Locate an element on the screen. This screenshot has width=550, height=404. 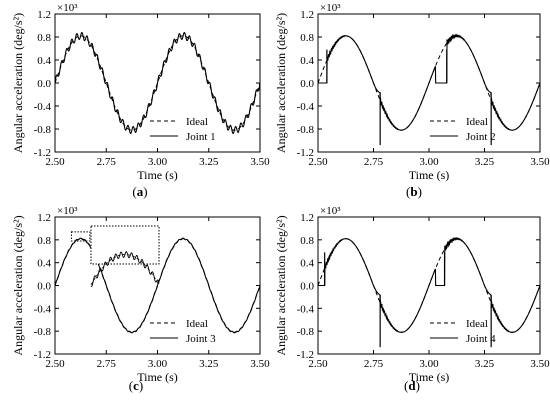
caption-letter: b is located at coordinates (413, 191).